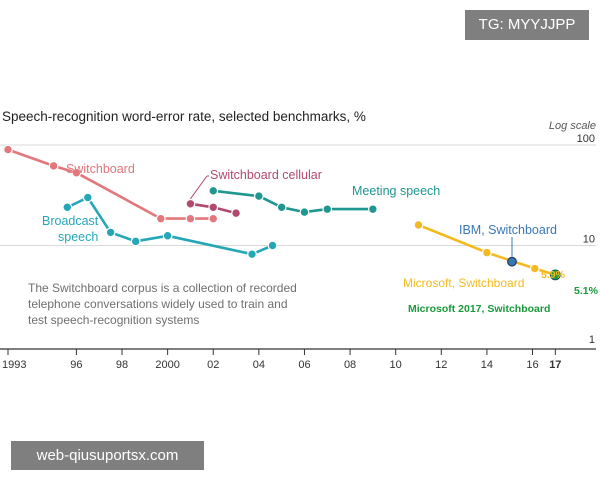 The height and width of the screenshot is (480, 600). What do you see at coordinates (586, 139) in the screenshot?
I see `y-tick-label-100: 100` at bounding box center [586, 139].